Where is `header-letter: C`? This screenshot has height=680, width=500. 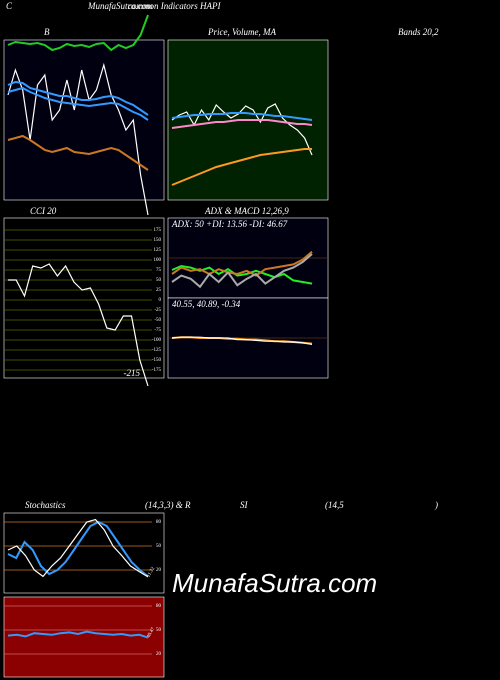
header-letter: C is located at coordinates (9, 6).